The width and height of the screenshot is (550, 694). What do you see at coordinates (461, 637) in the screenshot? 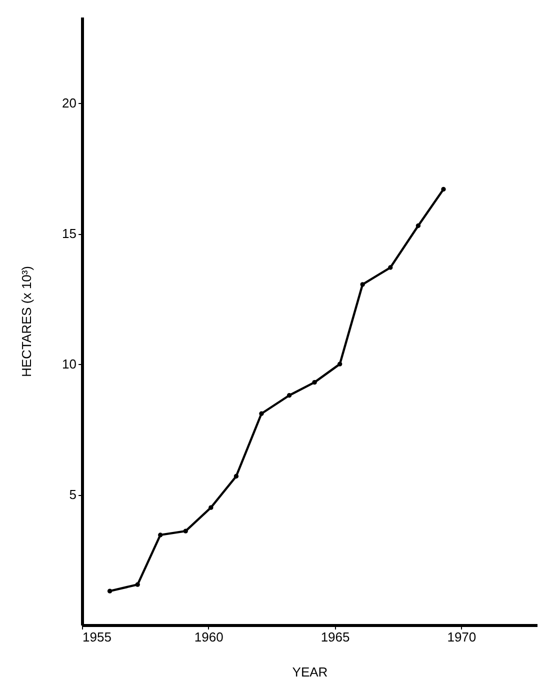
I see `x-tick-label: 1970` at bounding box center [461, 637].